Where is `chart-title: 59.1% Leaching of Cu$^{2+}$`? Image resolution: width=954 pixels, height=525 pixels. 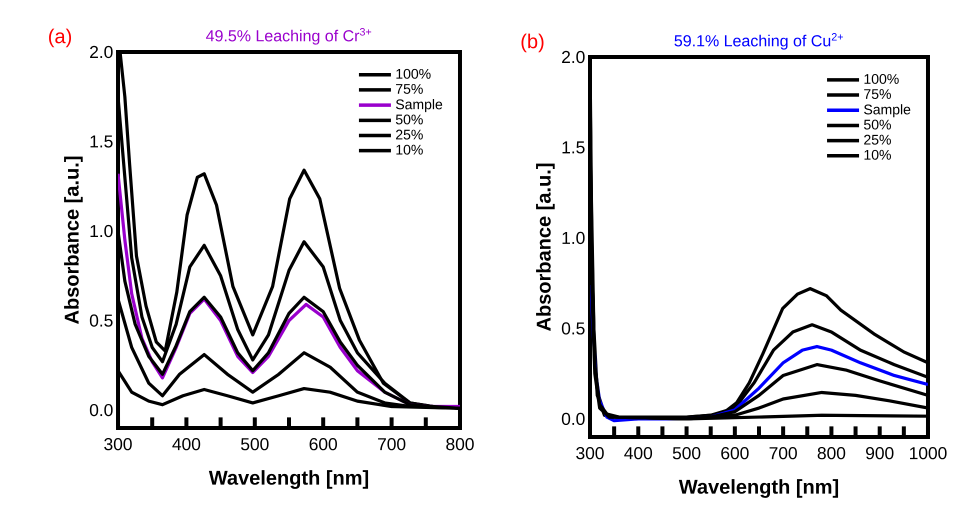 chart-title: 59.1% Leaching of Cu$^{2+}$ is located at coordinates (758, 41).